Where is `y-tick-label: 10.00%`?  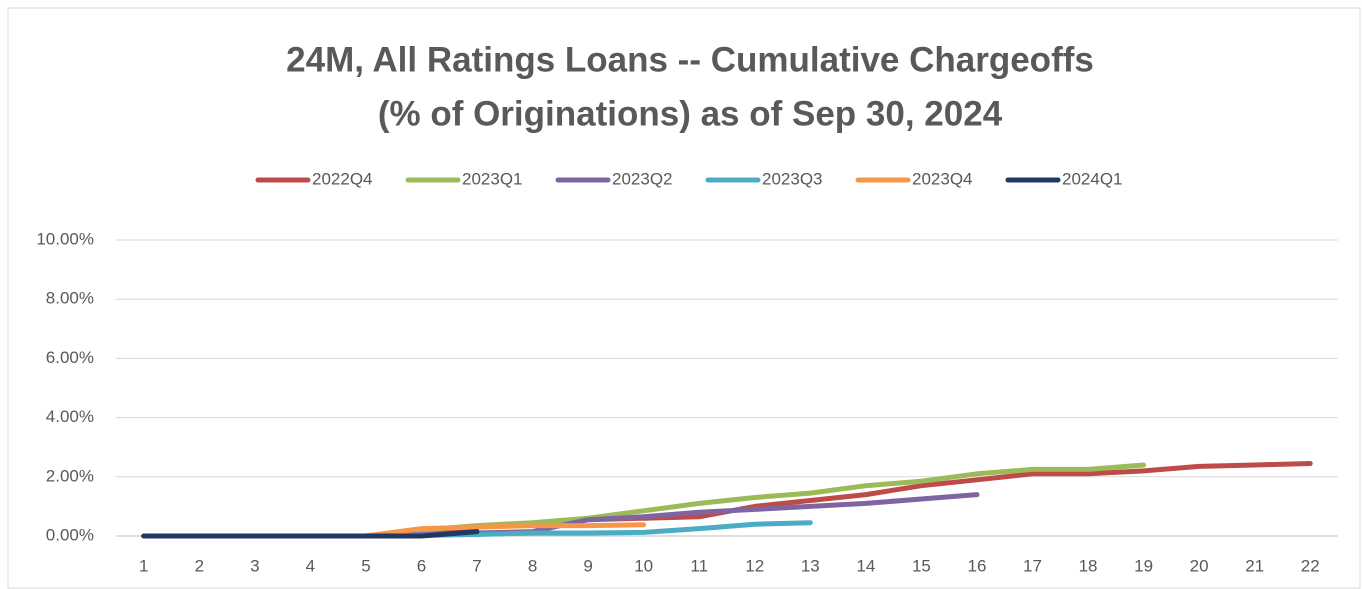 y-tick-label: 10.00% is located at coordinates (65, 238).